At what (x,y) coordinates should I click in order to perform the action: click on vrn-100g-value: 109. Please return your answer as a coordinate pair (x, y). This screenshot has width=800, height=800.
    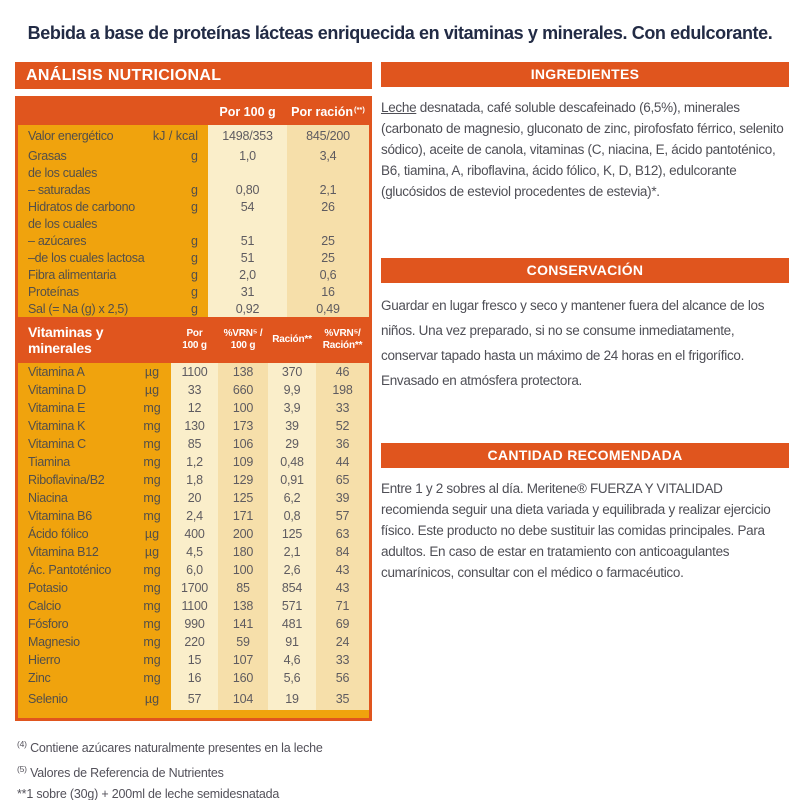
    Looking at the image, I should click on (243, 462).